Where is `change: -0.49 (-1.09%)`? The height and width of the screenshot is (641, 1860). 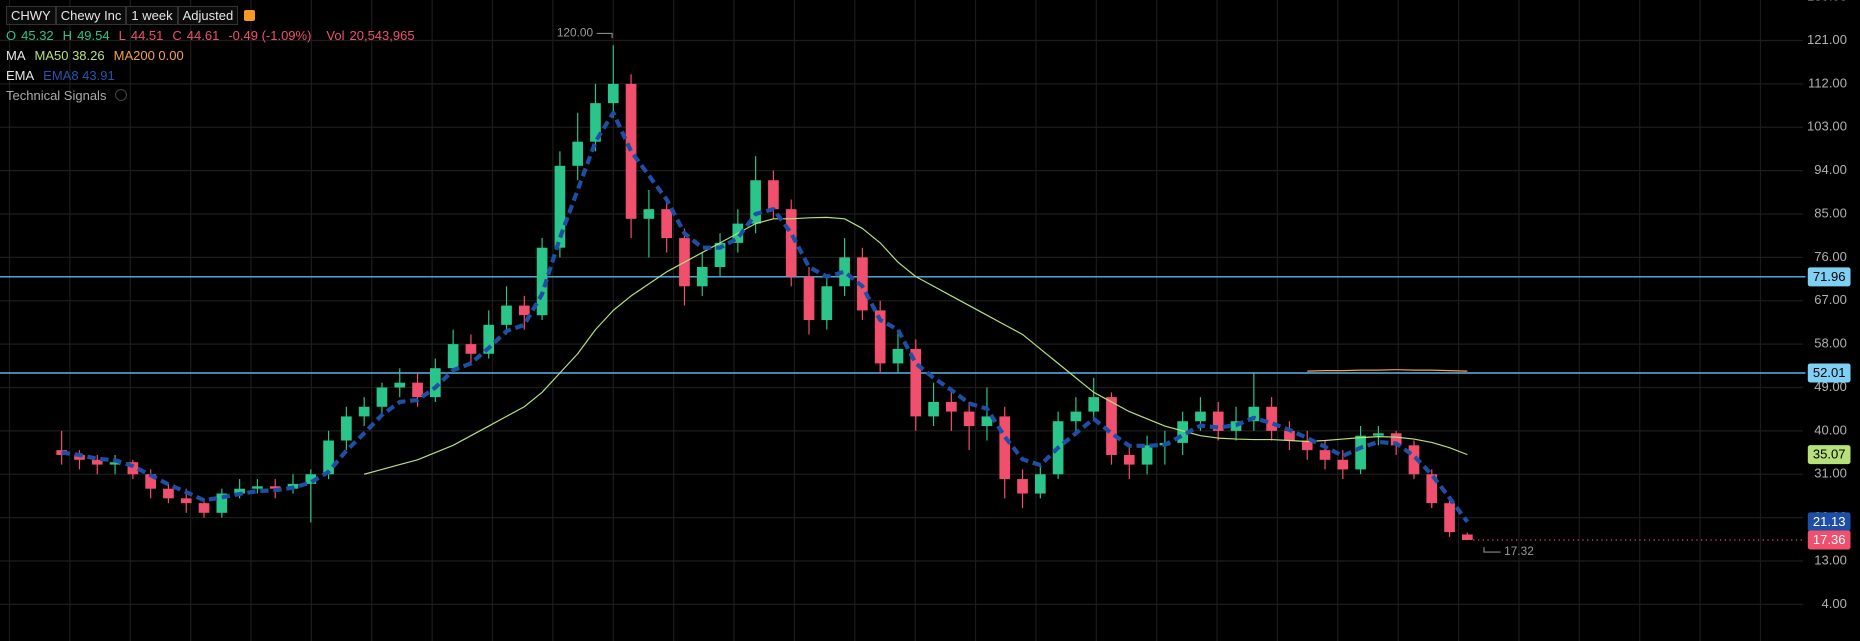 change: -0.49 (-1.09%) is located at coordinates (270, 35).